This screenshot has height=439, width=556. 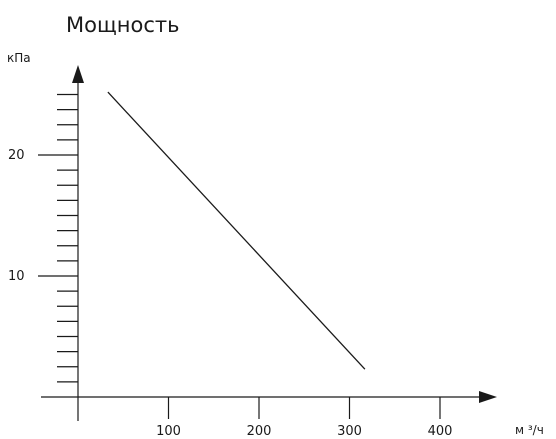 I want to click on y-tick-label: 10, so click(x=16, y=276).